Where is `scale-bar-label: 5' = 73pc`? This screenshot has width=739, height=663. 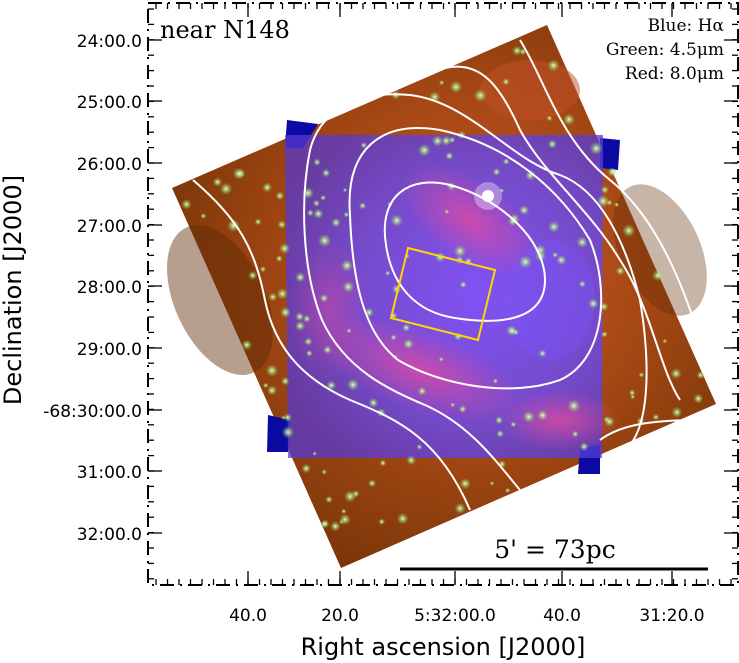
scale-bar-label: 5' = 73pc is located at coordinates (554, 549).